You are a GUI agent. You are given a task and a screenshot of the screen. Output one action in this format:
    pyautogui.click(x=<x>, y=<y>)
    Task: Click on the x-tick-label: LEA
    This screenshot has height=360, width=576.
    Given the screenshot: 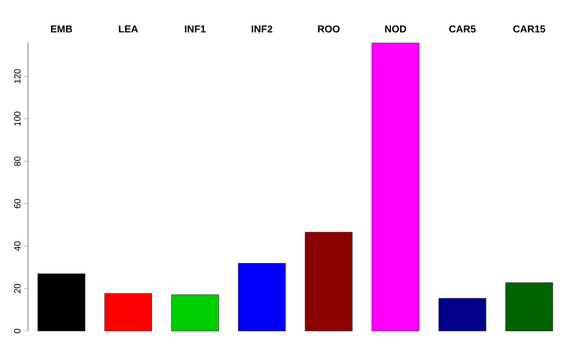 What is the action you would take?
    pyautogui.click(x=128, y=29)
    